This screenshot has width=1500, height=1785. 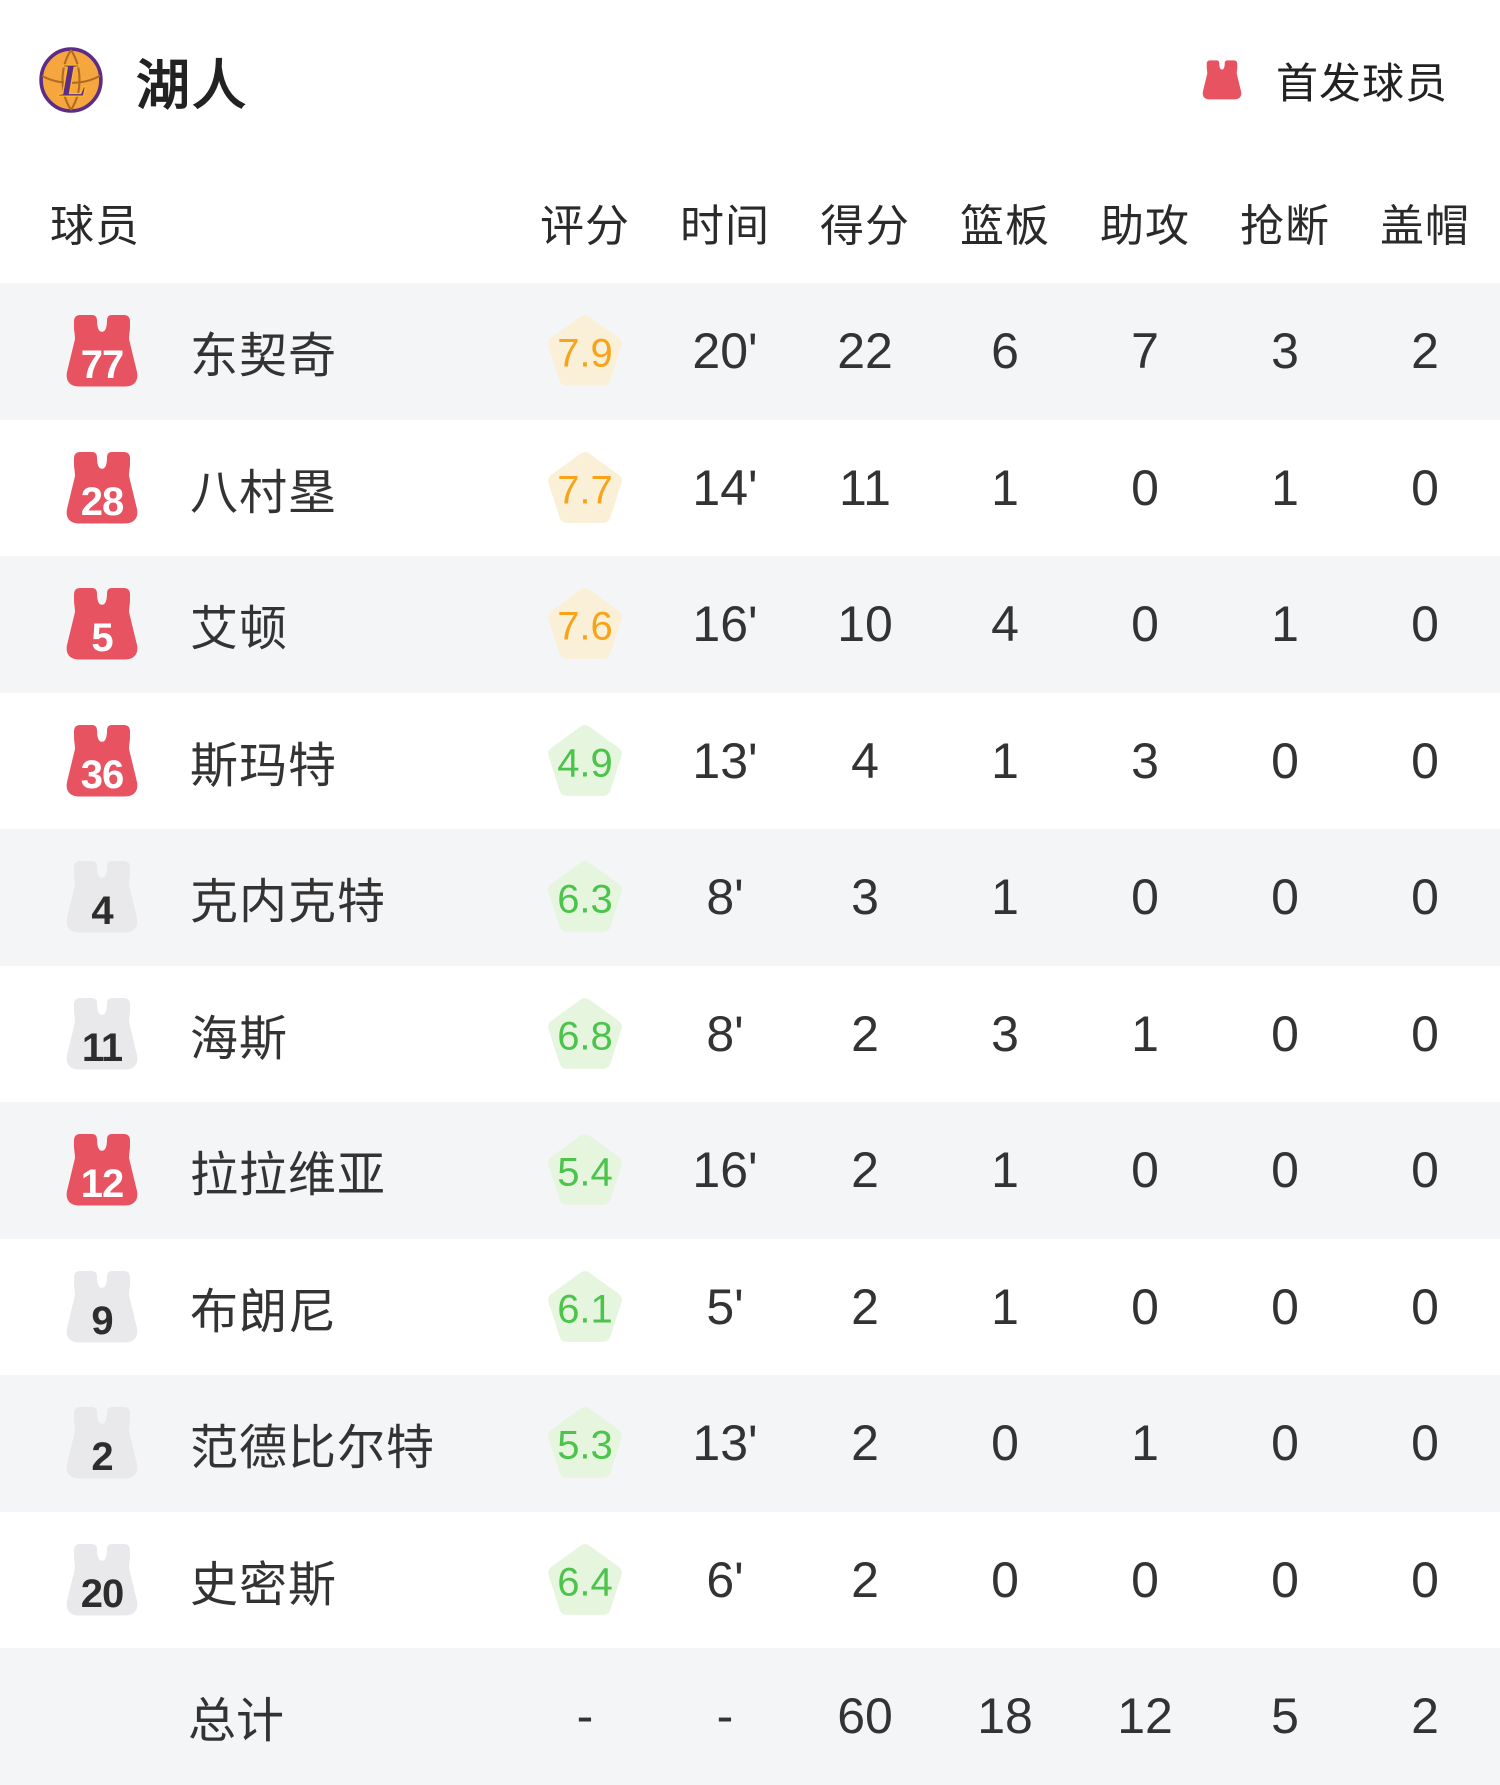 I want to click on player-row: 36 斯玛特 4.9 13' 4 1 3 0 0, so click(x=750, y=761).